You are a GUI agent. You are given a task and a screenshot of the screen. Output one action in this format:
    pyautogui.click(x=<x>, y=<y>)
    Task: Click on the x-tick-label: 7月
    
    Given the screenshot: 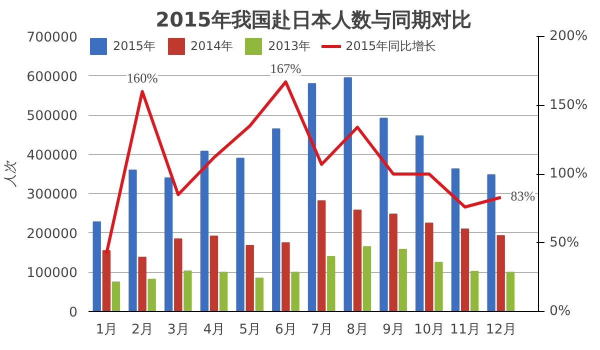 What is the action you would take?
    pyautogui.click(x=321, y=330)
    